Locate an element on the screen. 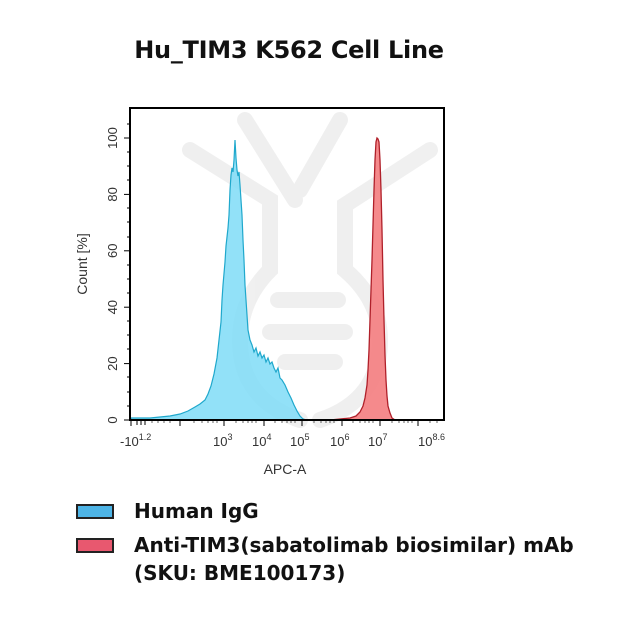 Image resolution: width=631 pixels, height=631 pixels. x-axis-minor-ticks is located at coordinates (294, 421).